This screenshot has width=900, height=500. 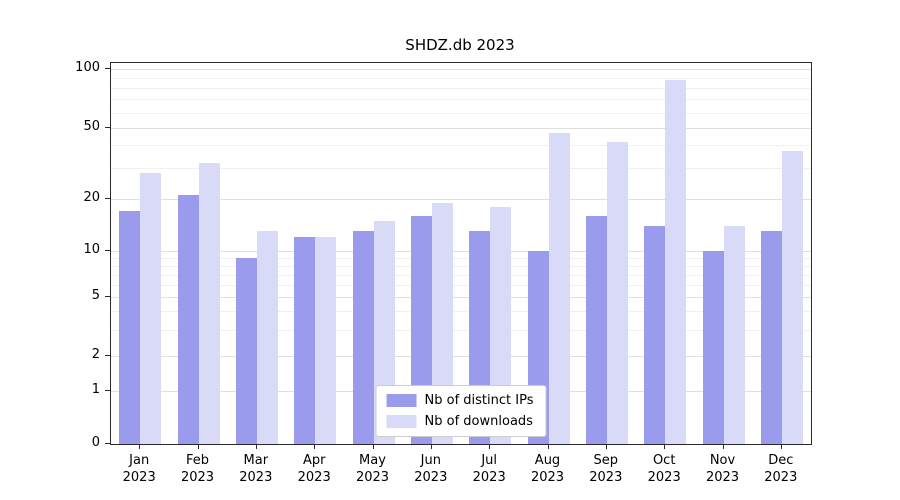 I want to click on x-tick-label: Sep 2023, so click(x=606, y=469).